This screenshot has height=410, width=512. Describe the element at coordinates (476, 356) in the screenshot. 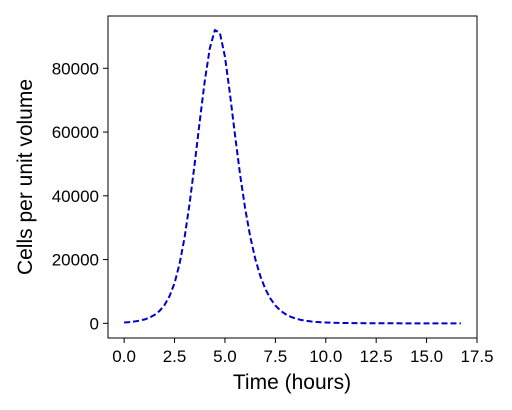

I see `x-tick-label: 17.5` at that location.